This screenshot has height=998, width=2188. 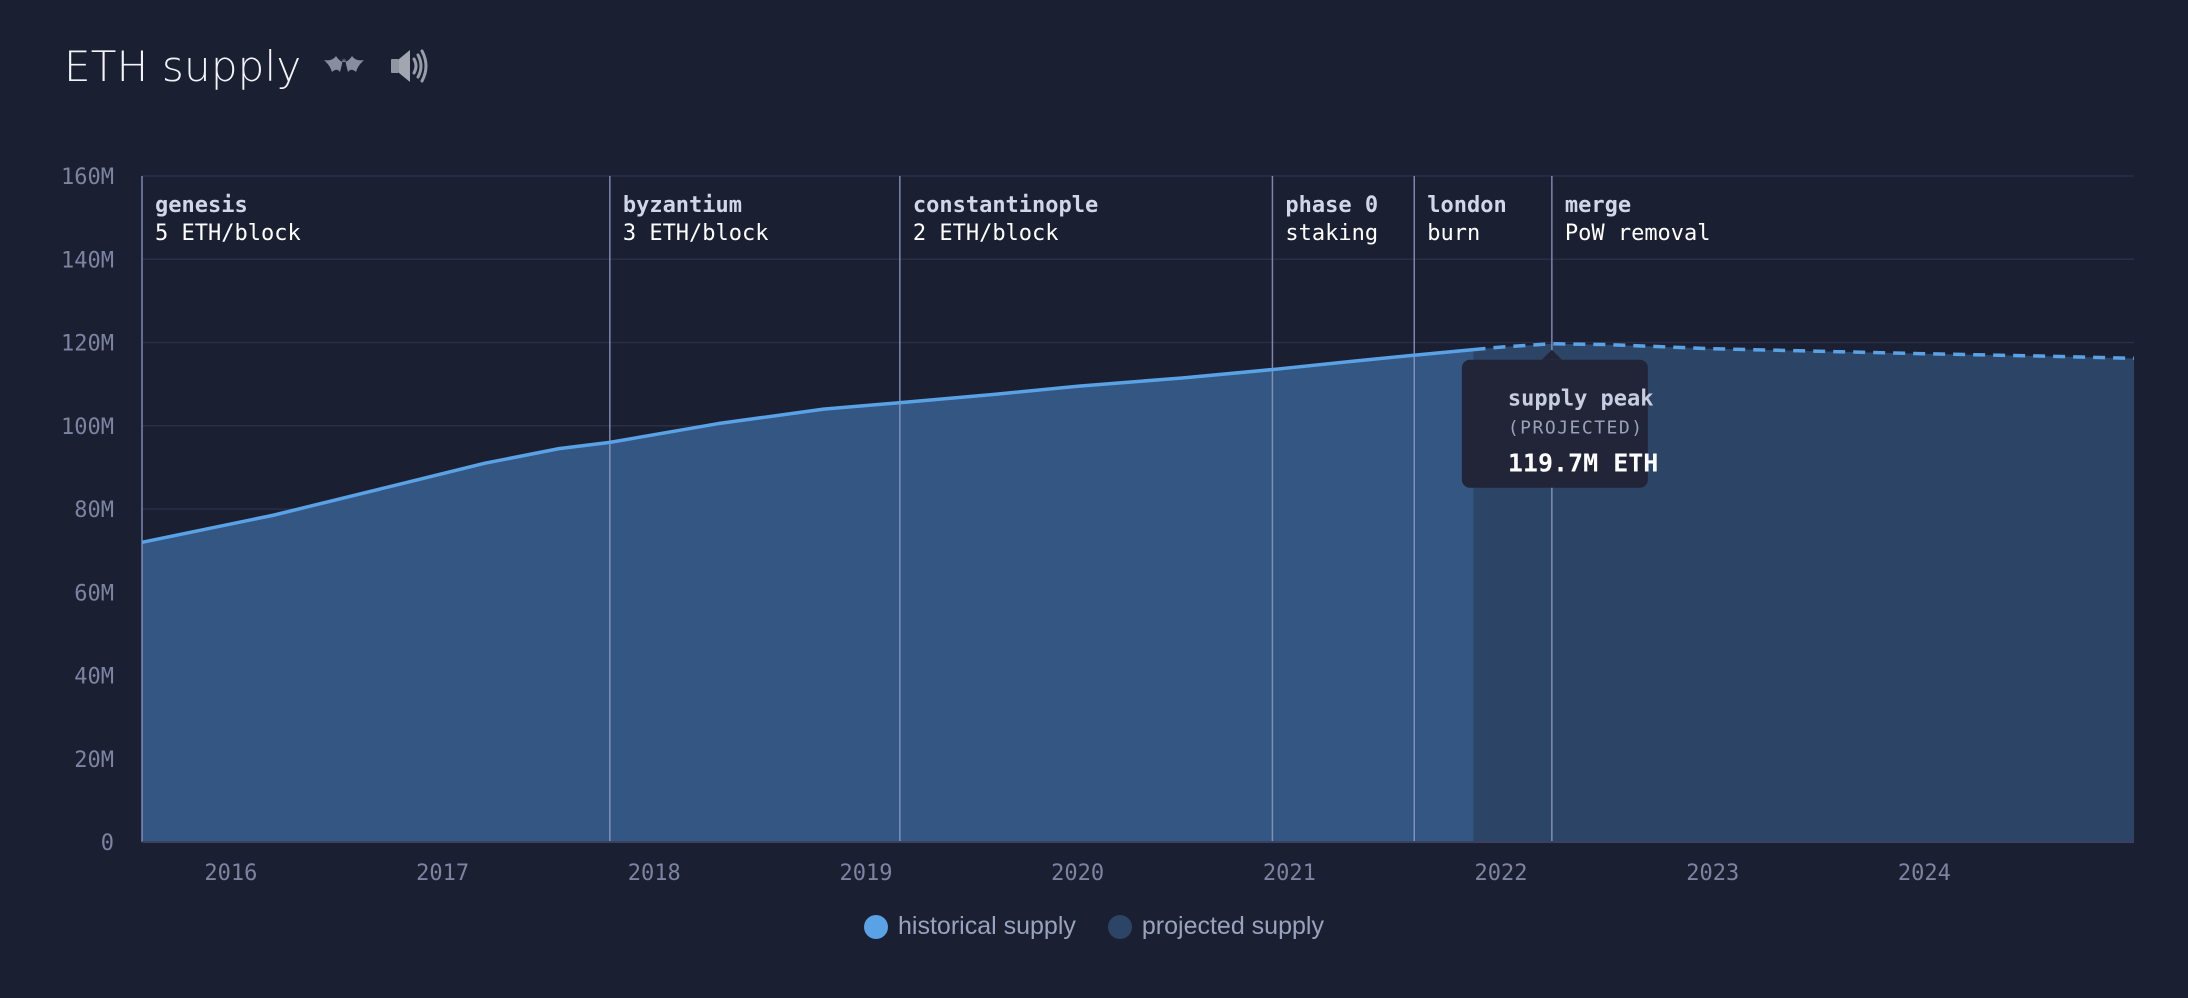 What do you see at coordinates (987, 926) in the screenshot?
I see `legend-label-historical: historical supply` at bounding box center [987, 926].